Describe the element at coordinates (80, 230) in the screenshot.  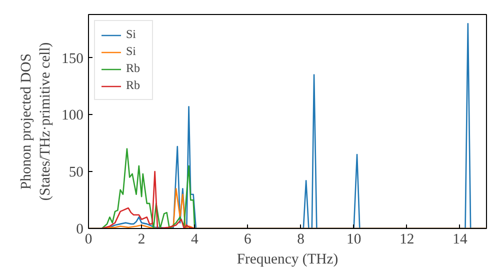
I see `y-tick-label: 0` at that location.